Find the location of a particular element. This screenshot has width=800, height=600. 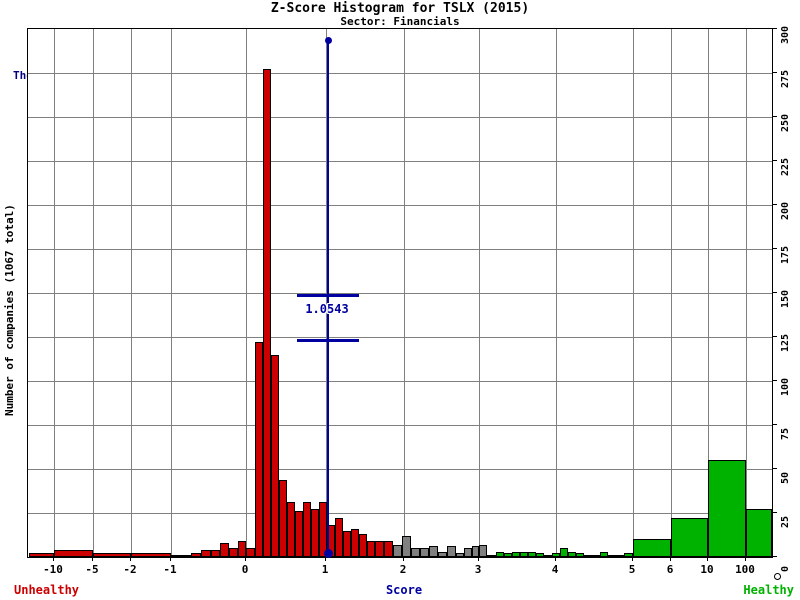

y-axis-tick-label: 150 is located at coordinates (785, 298).